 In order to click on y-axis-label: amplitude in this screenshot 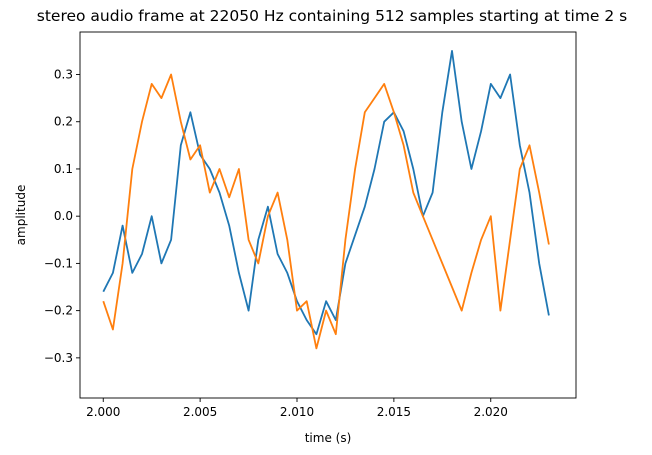, I will do `click(21, 215)`.